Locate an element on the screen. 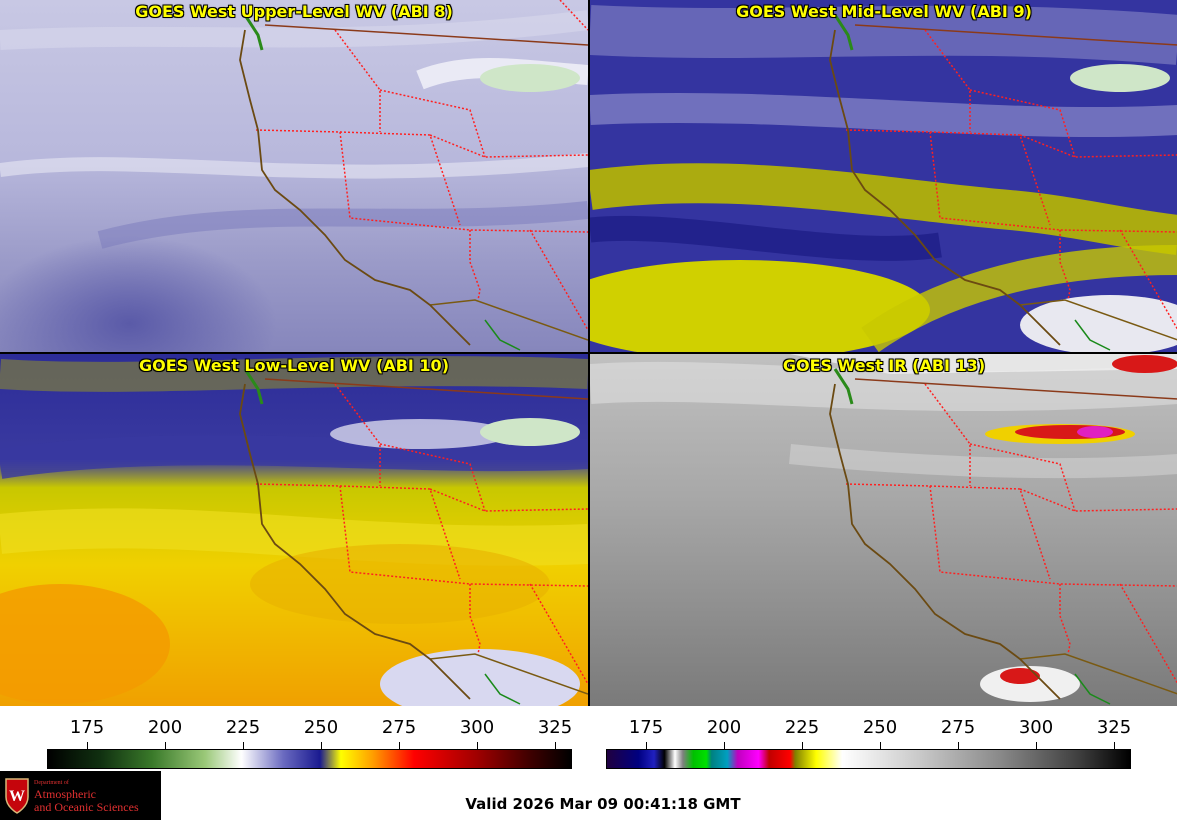  valid-time-label: Valid 2026 Mar 09 00:41:18 GMT is located at coordinates (603, 804).